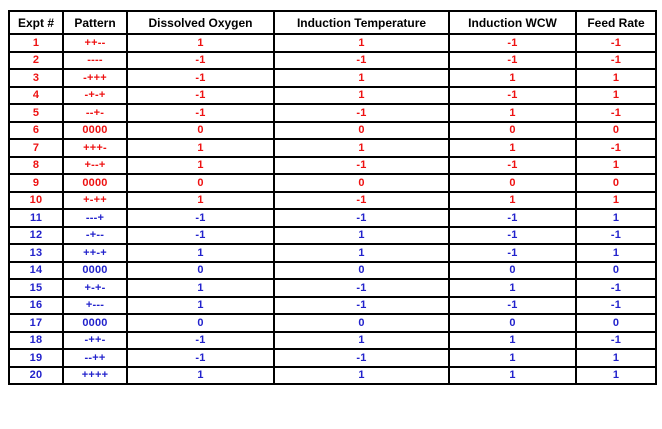 The width and height of the screenshot is (662, 429). I want to click on pattern-cell: +++-, so click(95, 148).